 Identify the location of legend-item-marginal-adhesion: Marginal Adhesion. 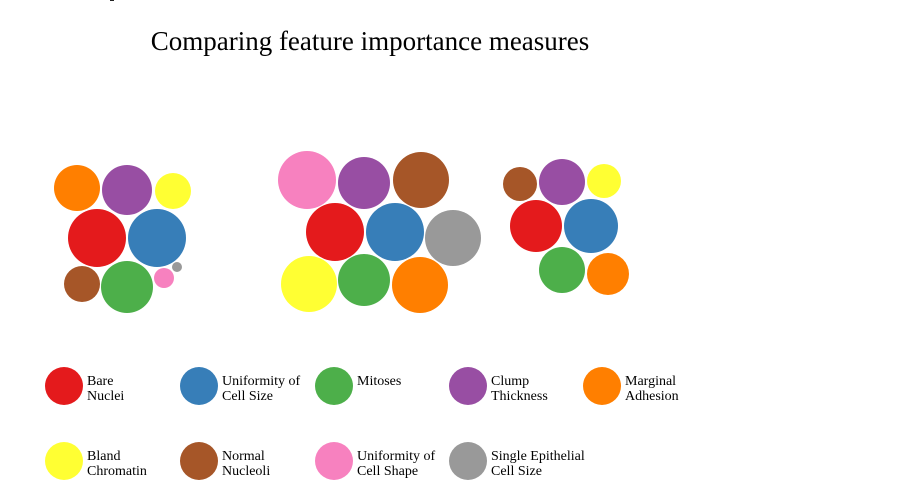
(631, 386).